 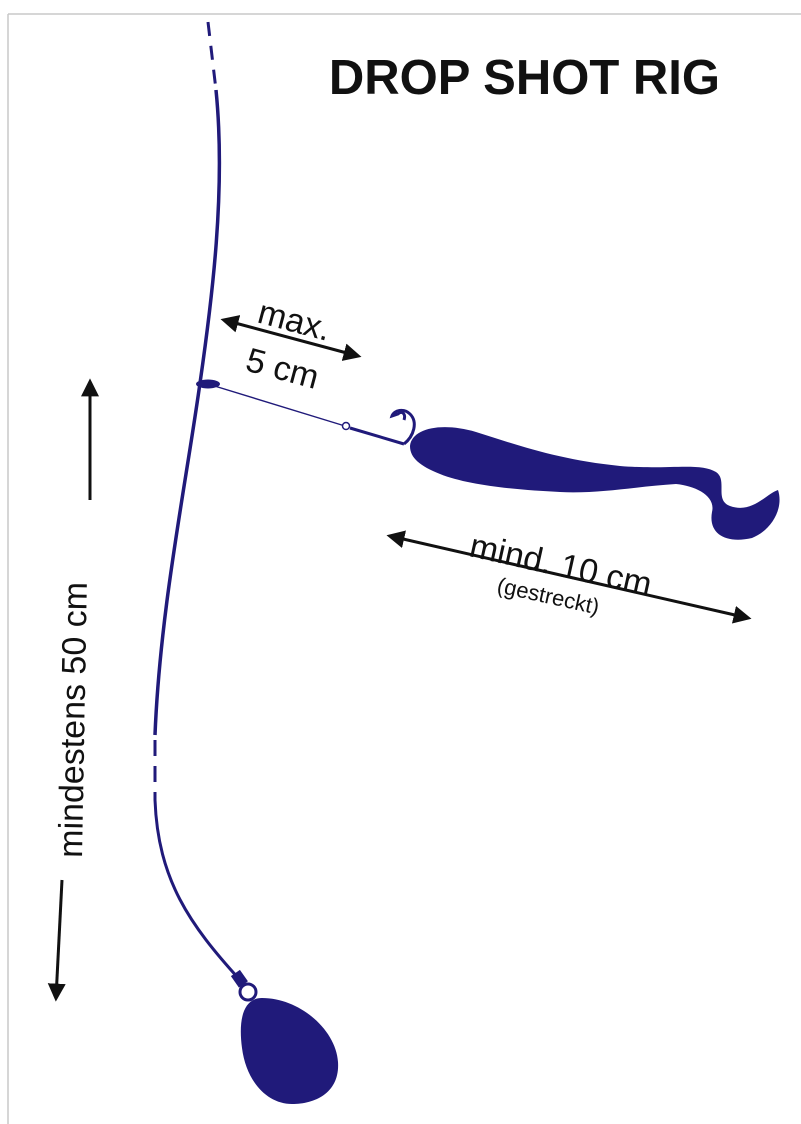 I want to click on sinker-weight, so click(x=289, y=1051).